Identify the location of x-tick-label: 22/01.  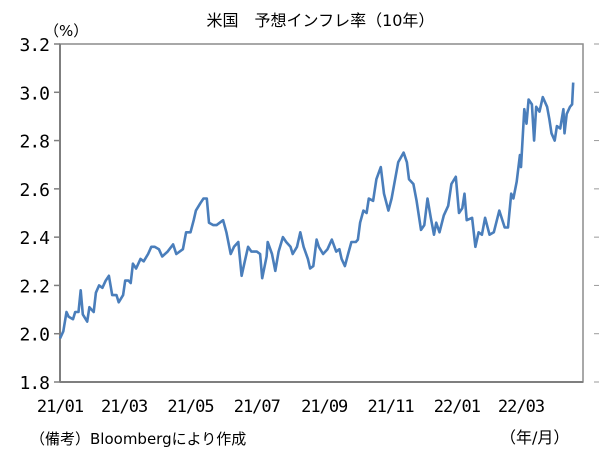
(457, 407).